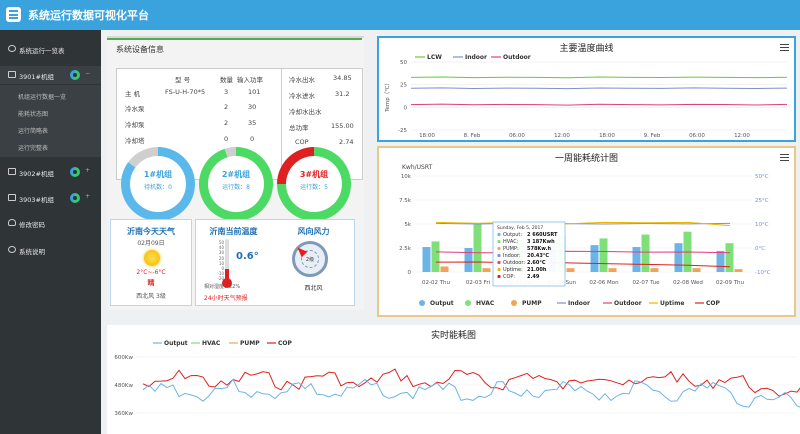  Describe the element at coordinates (211, 343) in the screenshot. I see `legend-label: HVAC` at that location.